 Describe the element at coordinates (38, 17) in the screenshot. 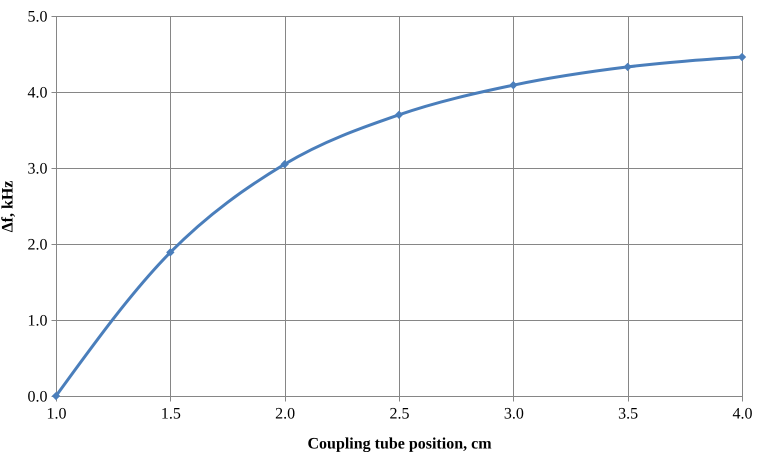

I see `y-tick-label: 5.0` at that location.